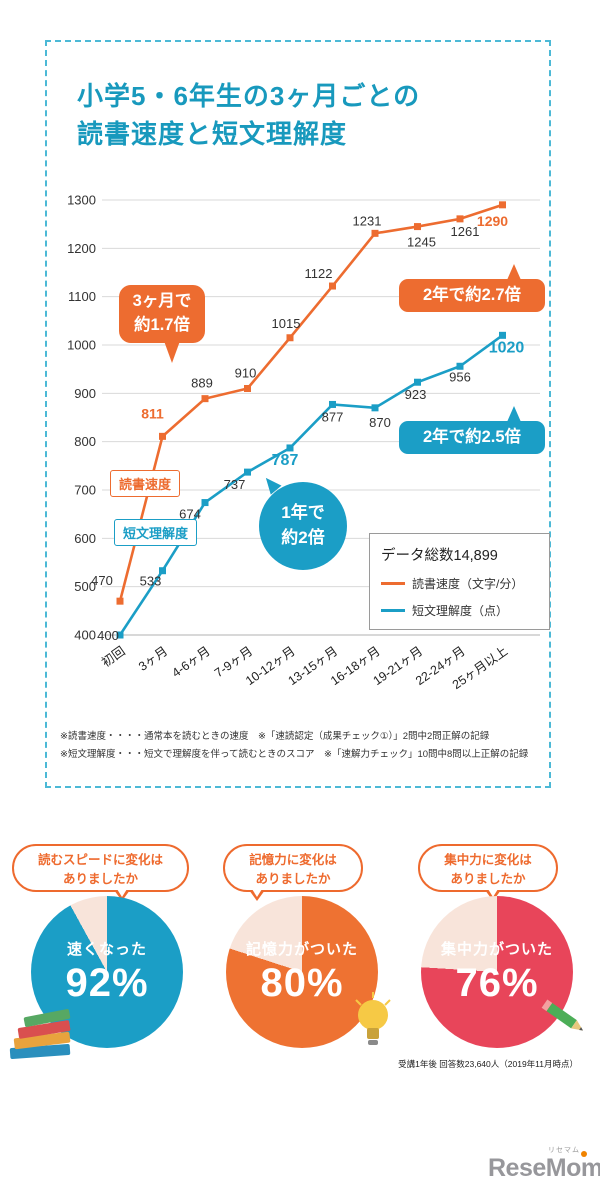 The width and height of the screenshot is (600, 1200). I want to click on x-tick-label: 3ヶ月, so click(153, 659).